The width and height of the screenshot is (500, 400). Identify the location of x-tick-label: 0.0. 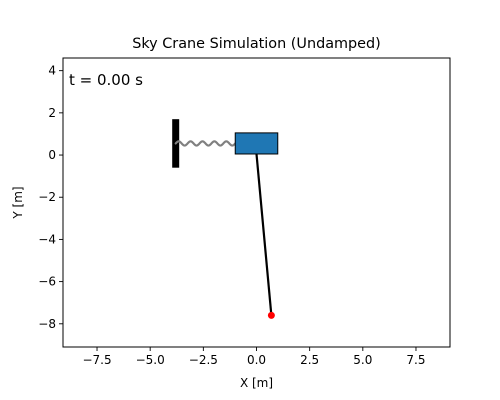
(256, 360).